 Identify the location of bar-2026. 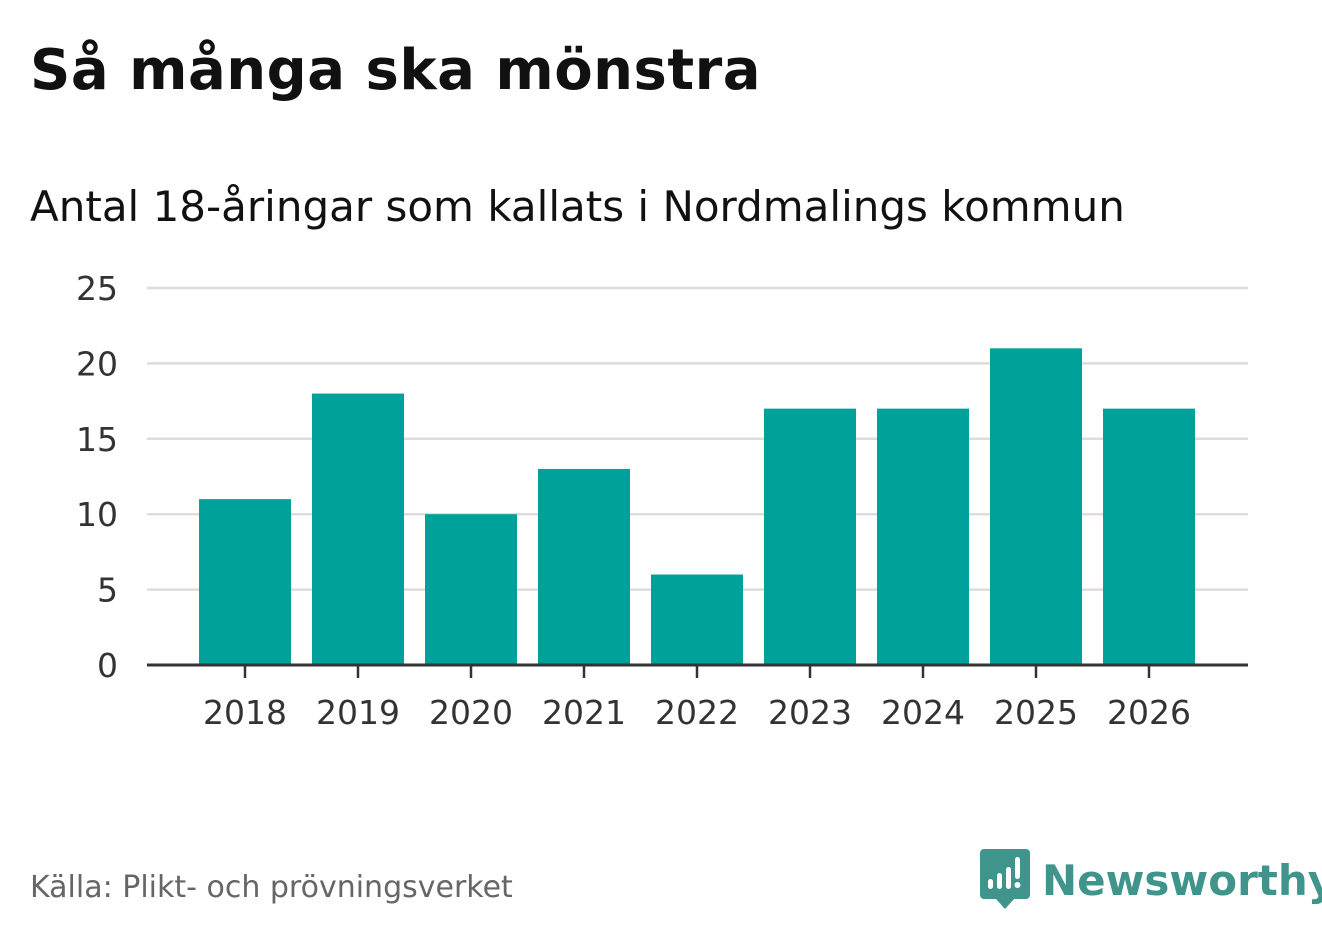
(1149, 536).